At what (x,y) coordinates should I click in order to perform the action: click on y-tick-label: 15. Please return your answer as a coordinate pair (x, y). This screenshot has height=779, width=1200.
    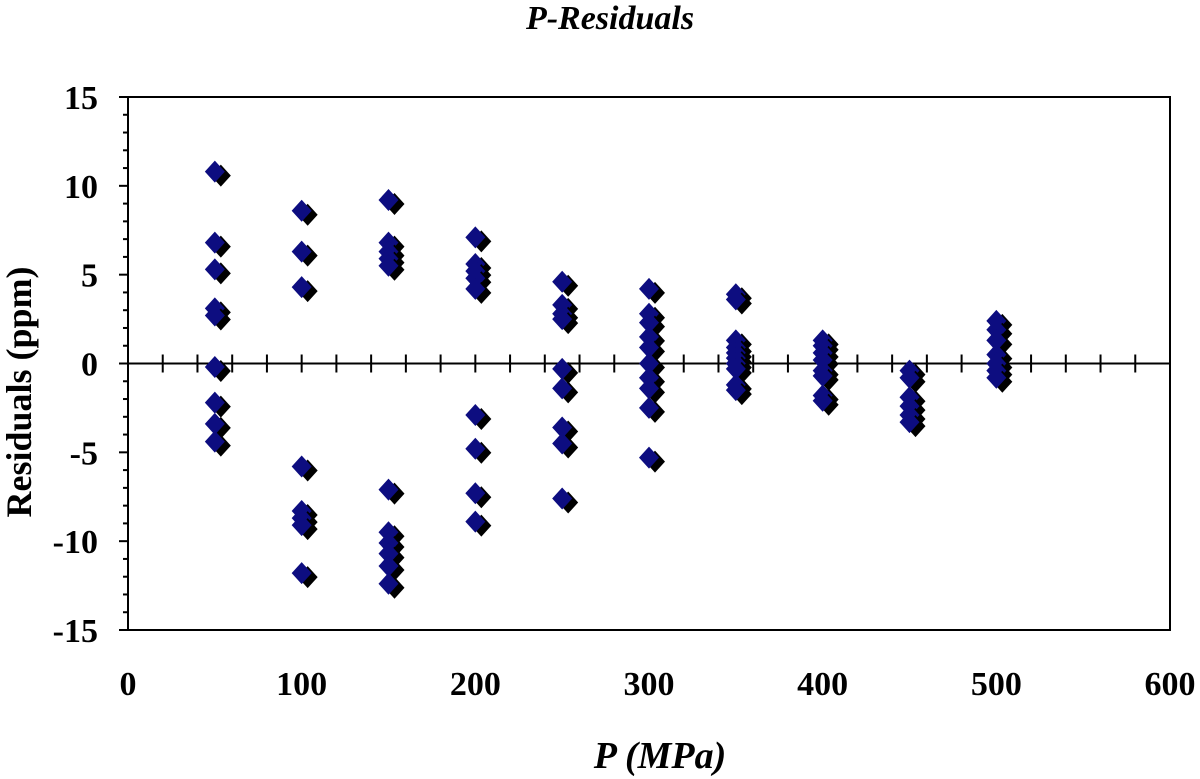
    Looking at the image, I should click on (81, 98).